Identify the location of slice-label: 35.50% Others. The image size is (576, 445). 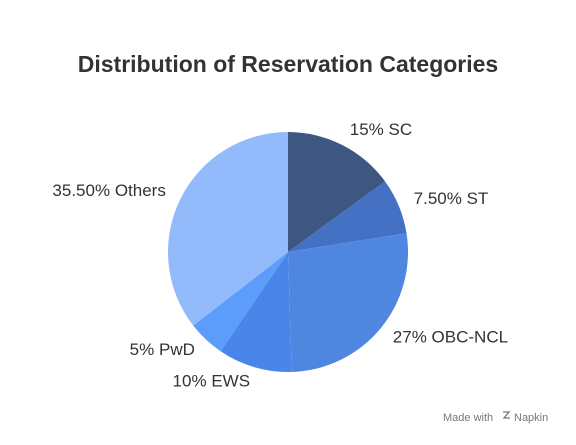
(108, 191).